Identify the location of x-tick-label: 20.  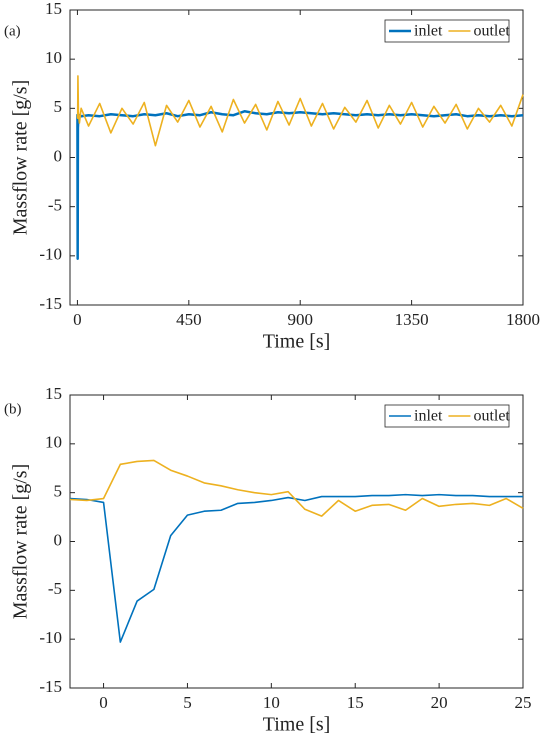
(439, 702).